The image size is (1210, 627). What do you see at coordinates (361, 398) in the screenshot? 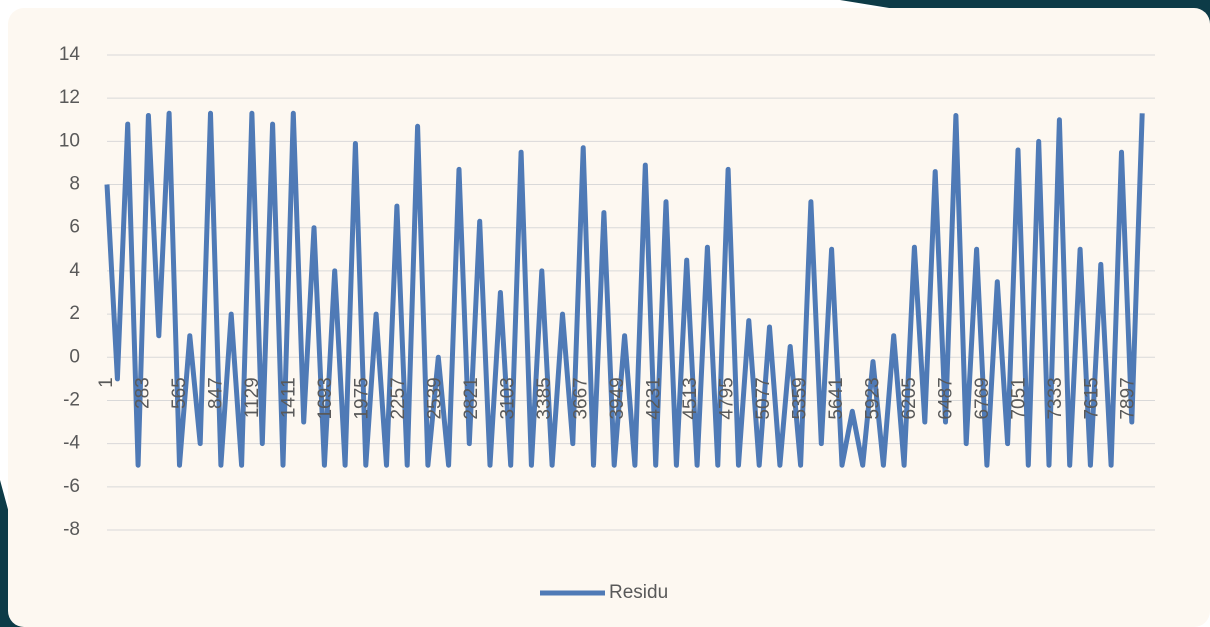
I see `x-tick-label: 1975` at bounding box center [361, 398].